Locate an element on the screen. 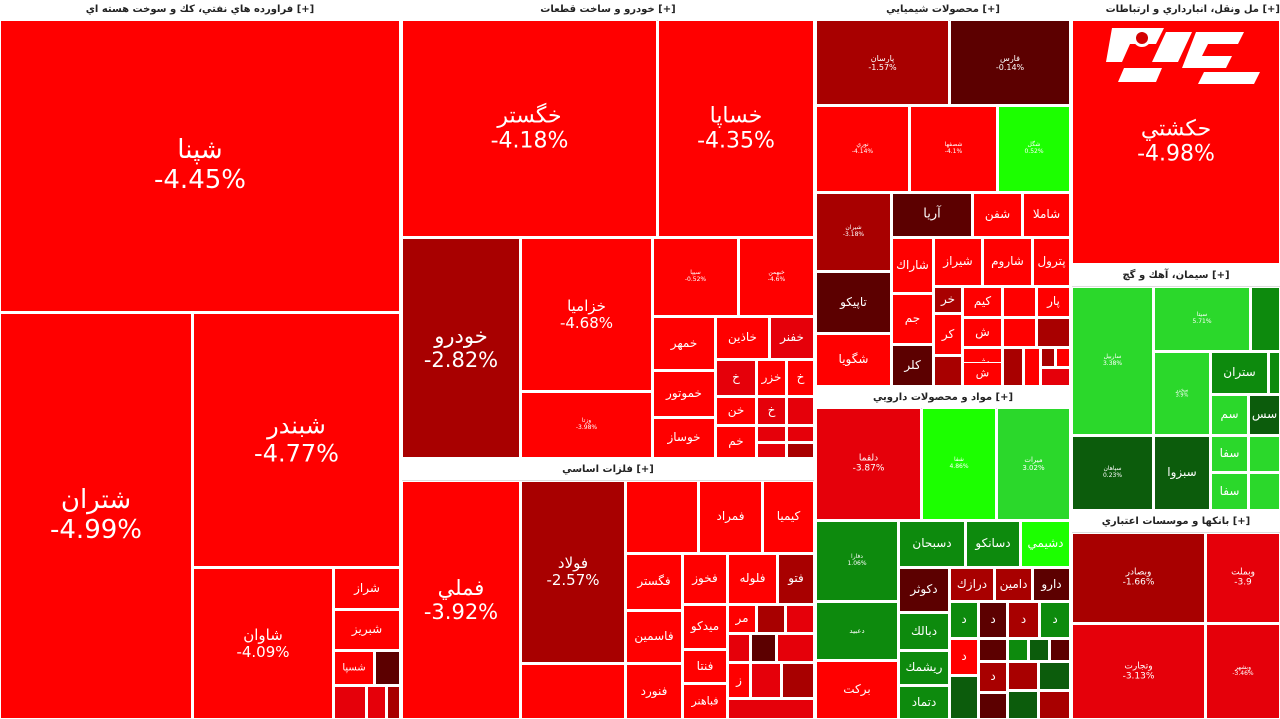  stock-tile: خزر is located at coordinates (771, 378).